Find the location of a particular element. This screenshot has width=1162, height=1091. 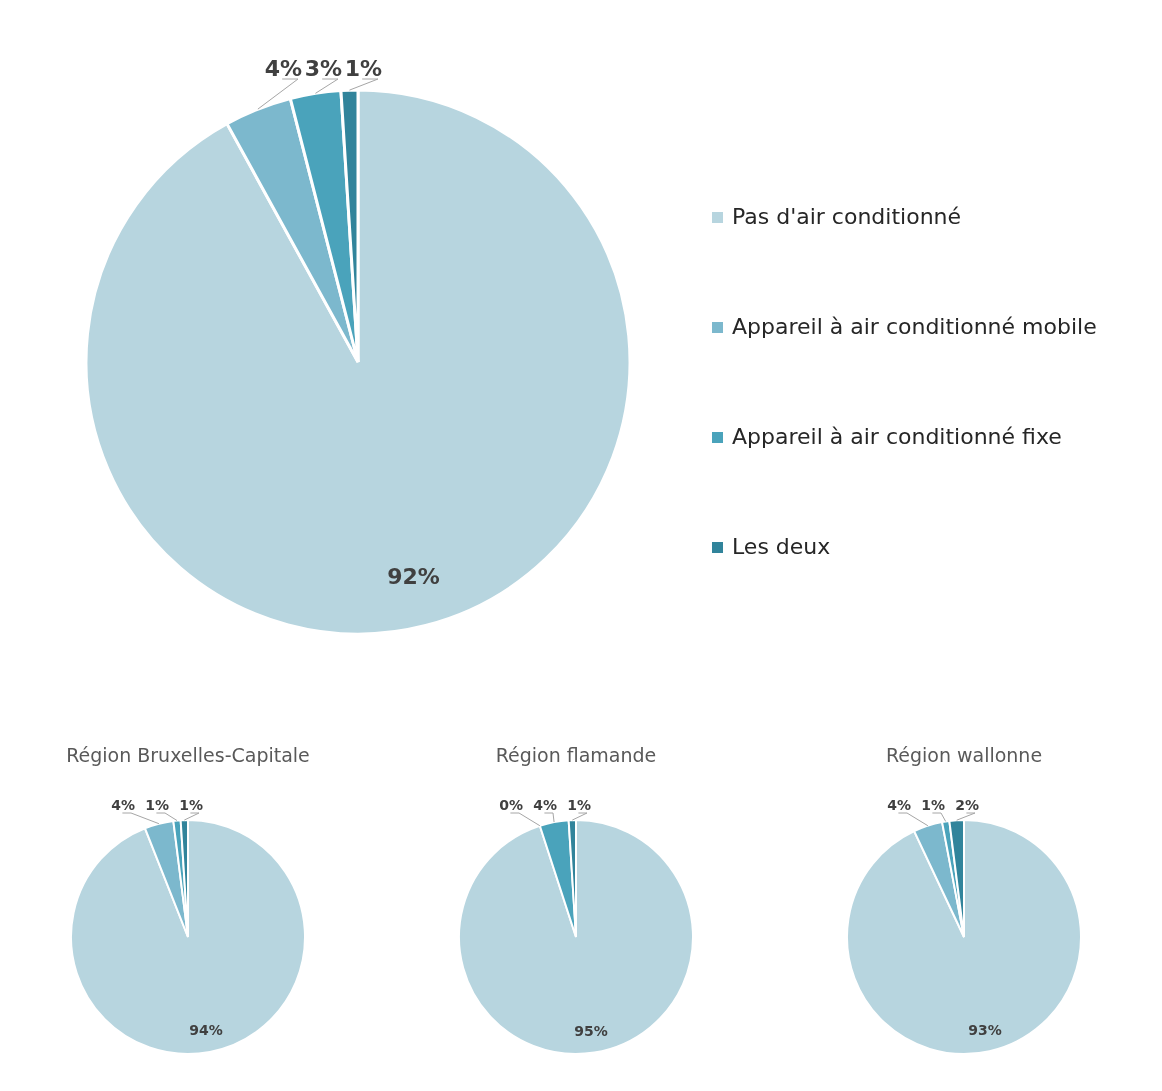

data-label: 92% is located at coordinates (413, 577).